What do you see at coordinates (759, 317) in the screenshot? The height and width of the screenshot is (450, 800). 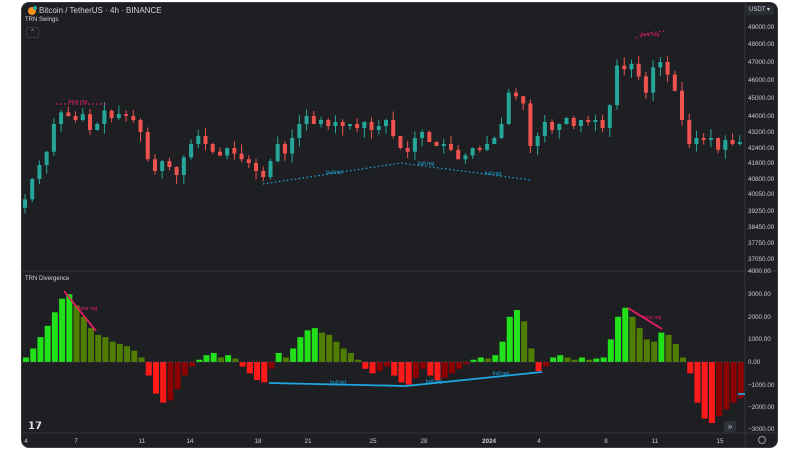 I see `osc-axis-label: 2000.00` at bounding box center [759, 317].